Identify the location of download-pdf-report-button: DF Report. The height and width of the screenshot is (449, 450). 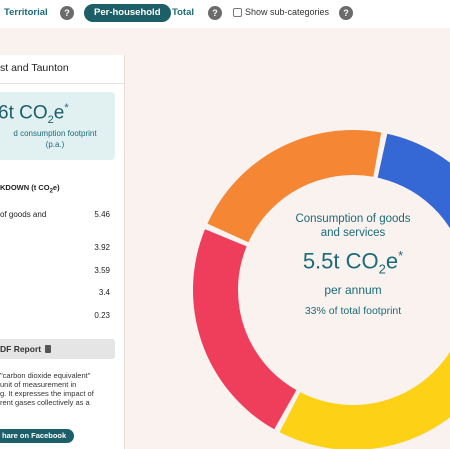
(57, 349).